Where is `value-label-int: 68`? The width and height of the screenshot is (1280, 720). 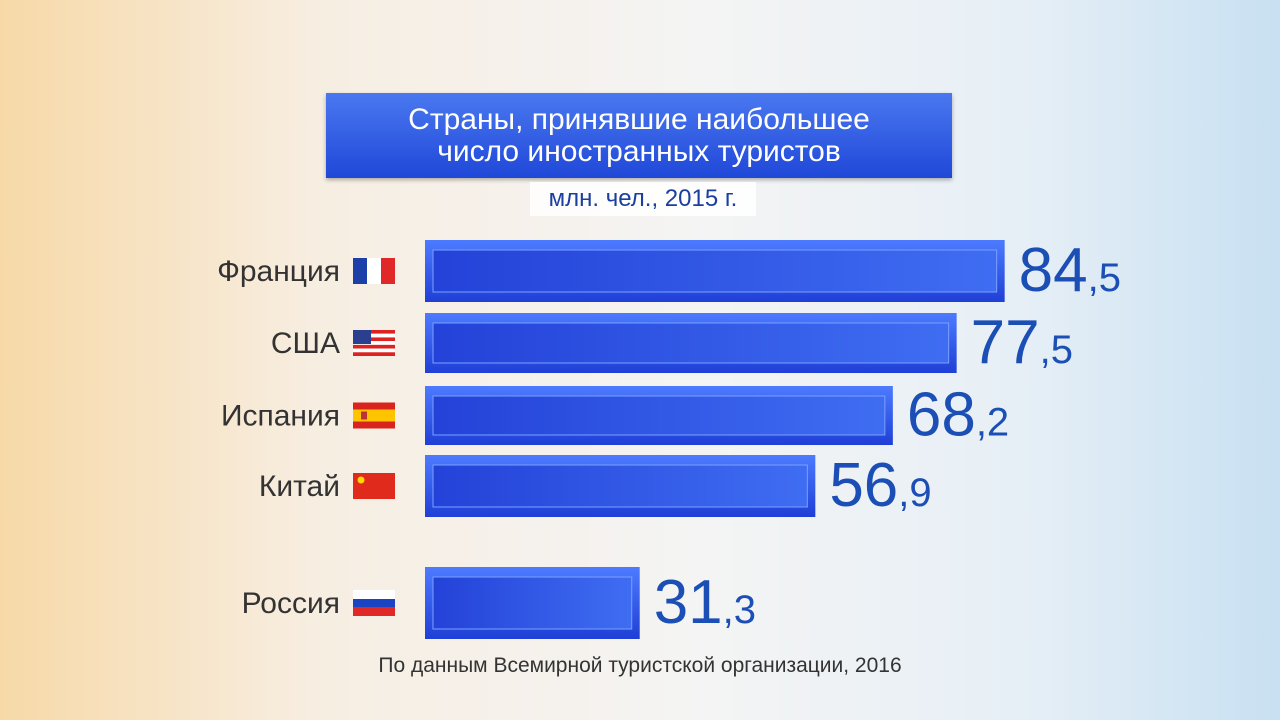 value-label-int: 68 is located at coordinates (941, 415).